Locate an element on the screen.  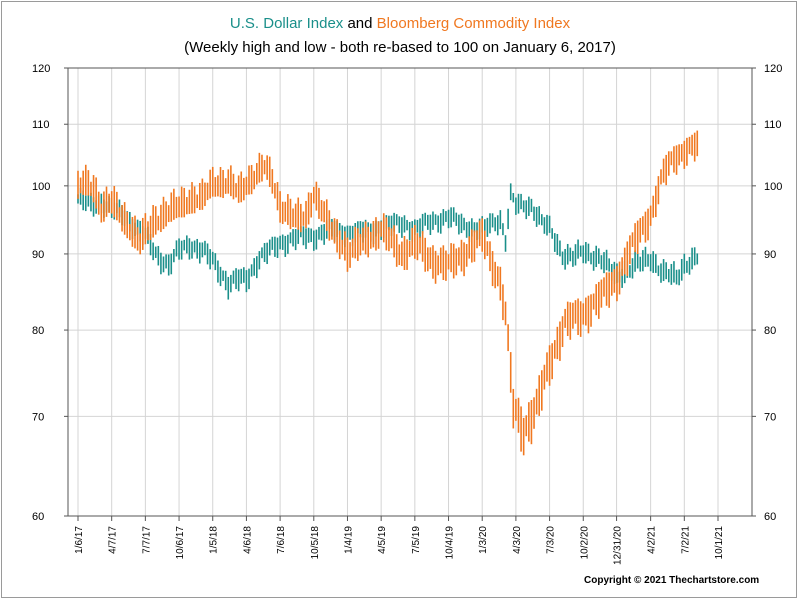
y-tick-label-right: 70 is located at coordinates (770, 417).